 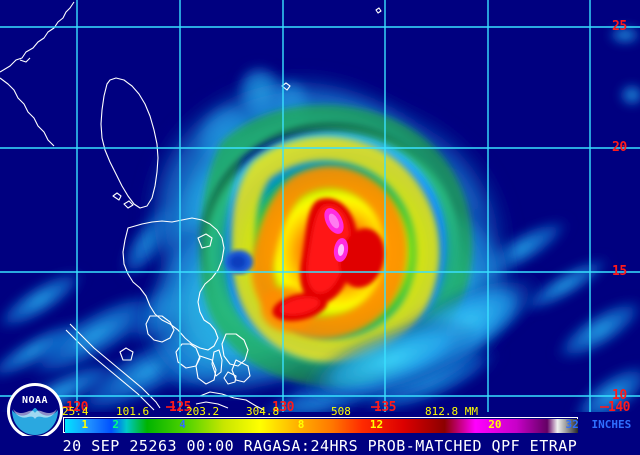 I want to click on colorbar-mm-25: 25.4, so click(x=75, y=411).